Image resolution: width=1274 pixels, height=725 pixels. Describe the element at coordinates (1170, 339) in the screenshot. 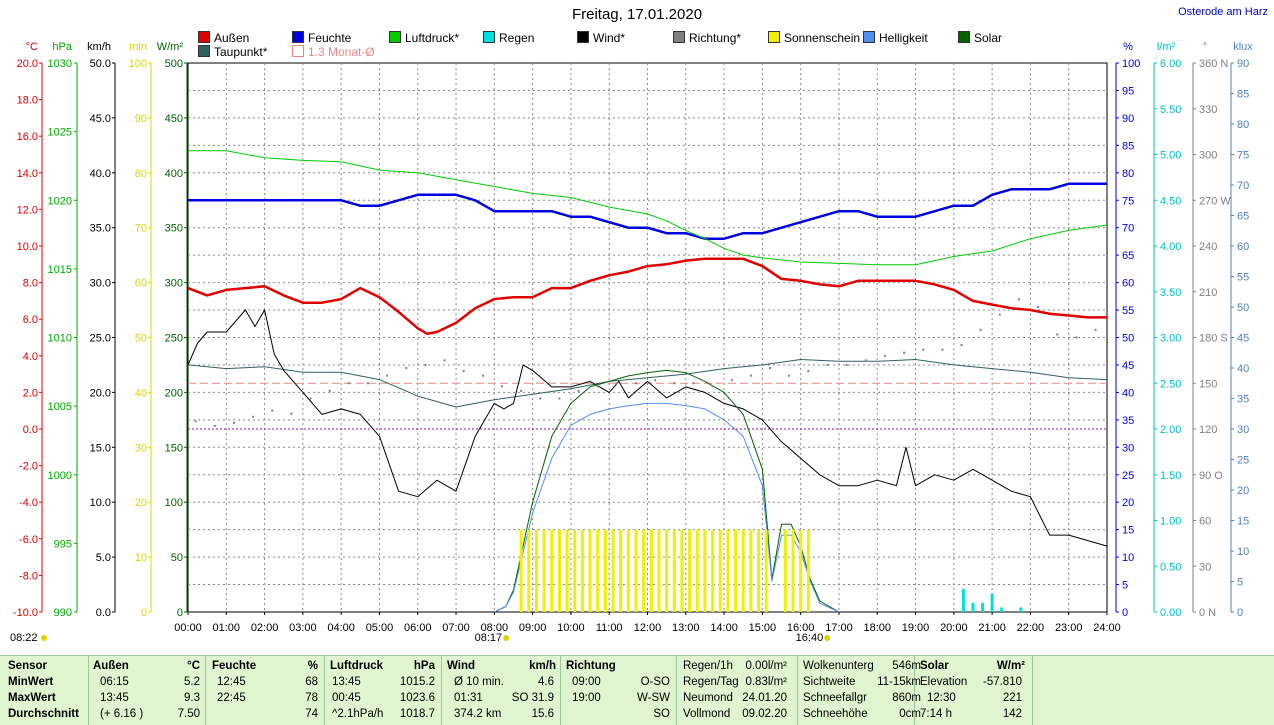

I see `rain-tick-label: 3.00` at that location.